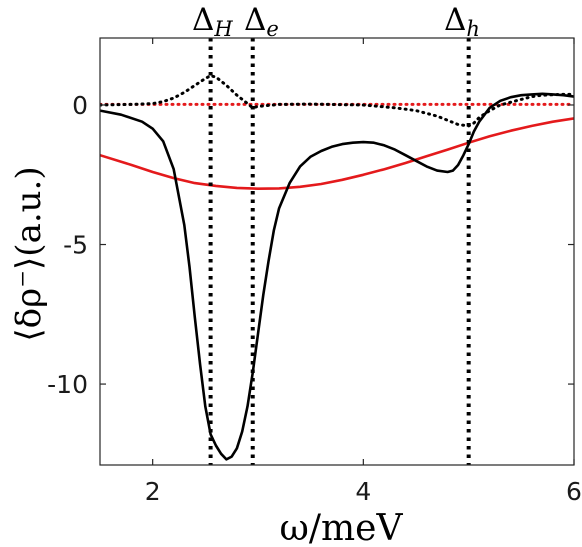 The image size is (582, 547). I want to click on y-tick-label-1: -5, so click(75, 245).